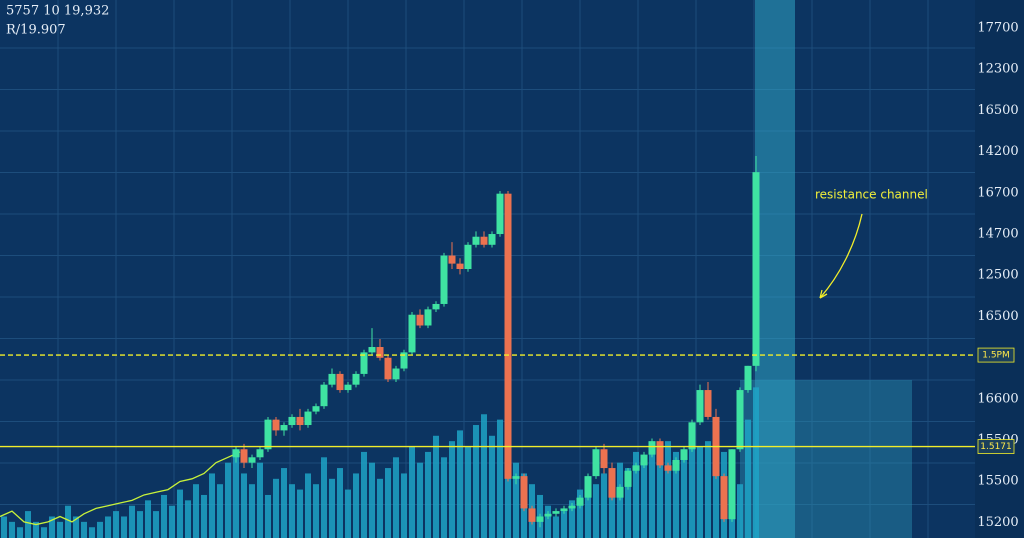 Image resolution: width=1024 pixels, height=538 pixels. Describe the element at coordinates (997, 481) in the screenshot. I see `axis-label: 15500` at that location.